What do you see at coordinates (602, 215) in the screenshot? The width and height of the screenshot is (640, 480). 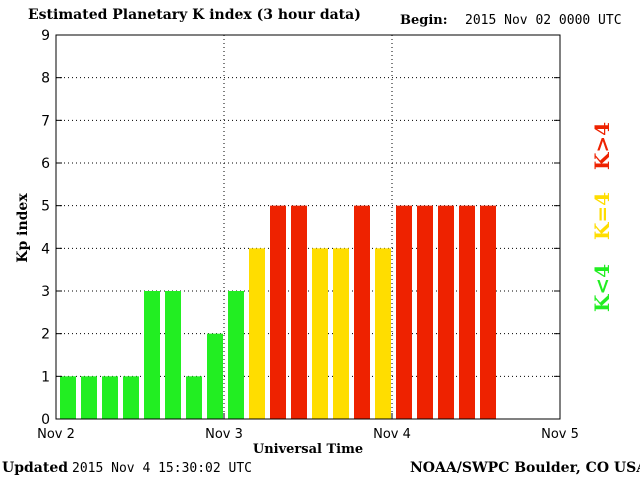 I see `key-equal-4: K=4` at bounding box center [602, 215].